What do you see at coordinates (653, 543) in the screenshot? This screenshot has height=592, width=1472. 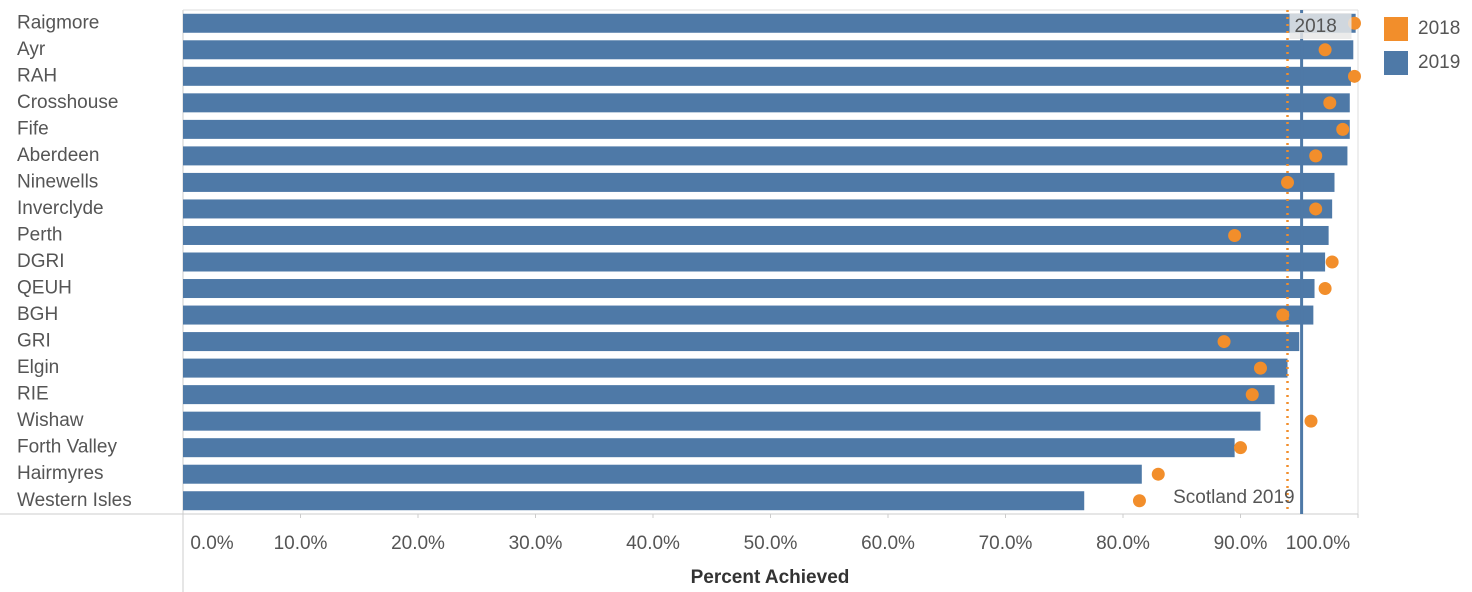 I see `x-tick-label: 40.0%` at bounding box center [653, 543].